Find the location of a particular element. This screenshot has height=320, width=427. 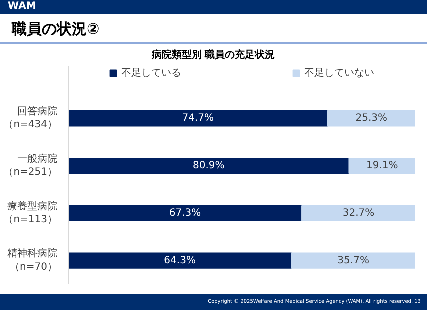

chart-title: 職員の状況② is located at coordinates (56, 29).